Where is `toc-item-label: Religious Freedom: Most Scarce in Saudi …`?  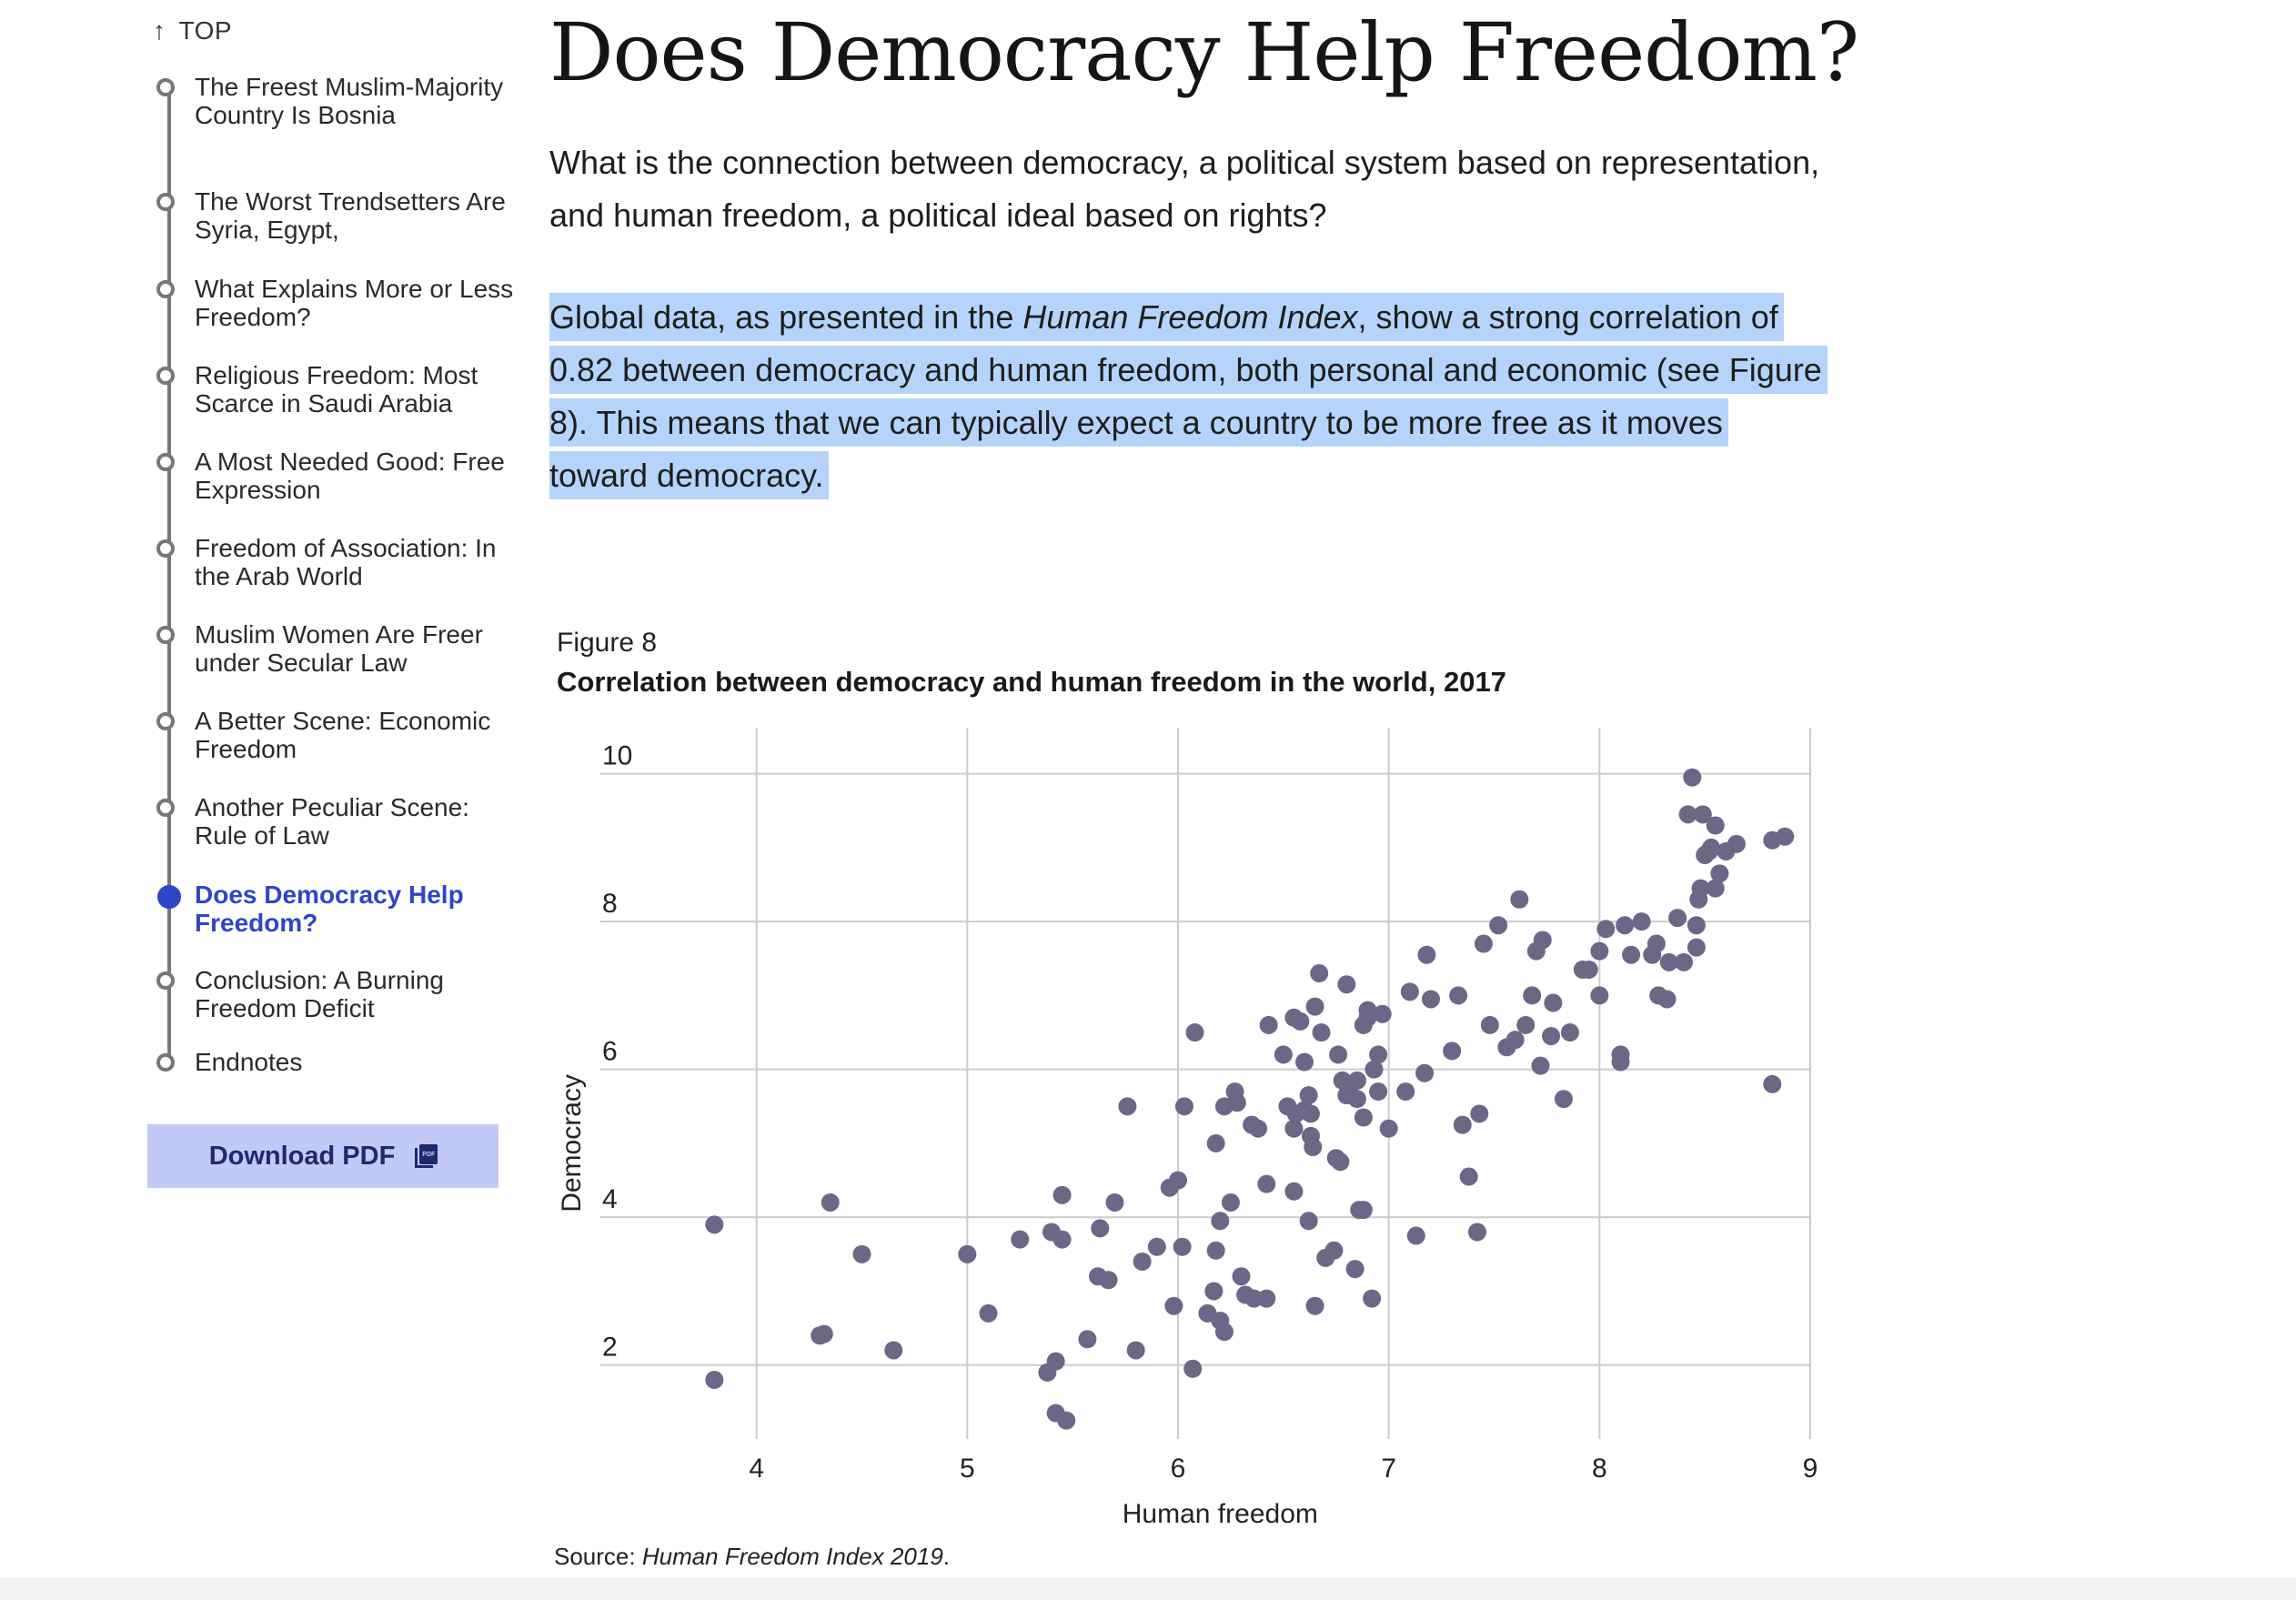
toc-item-label: Religious Freedom: Most Scarce in Saudi … is located at coordinates (336, 389).